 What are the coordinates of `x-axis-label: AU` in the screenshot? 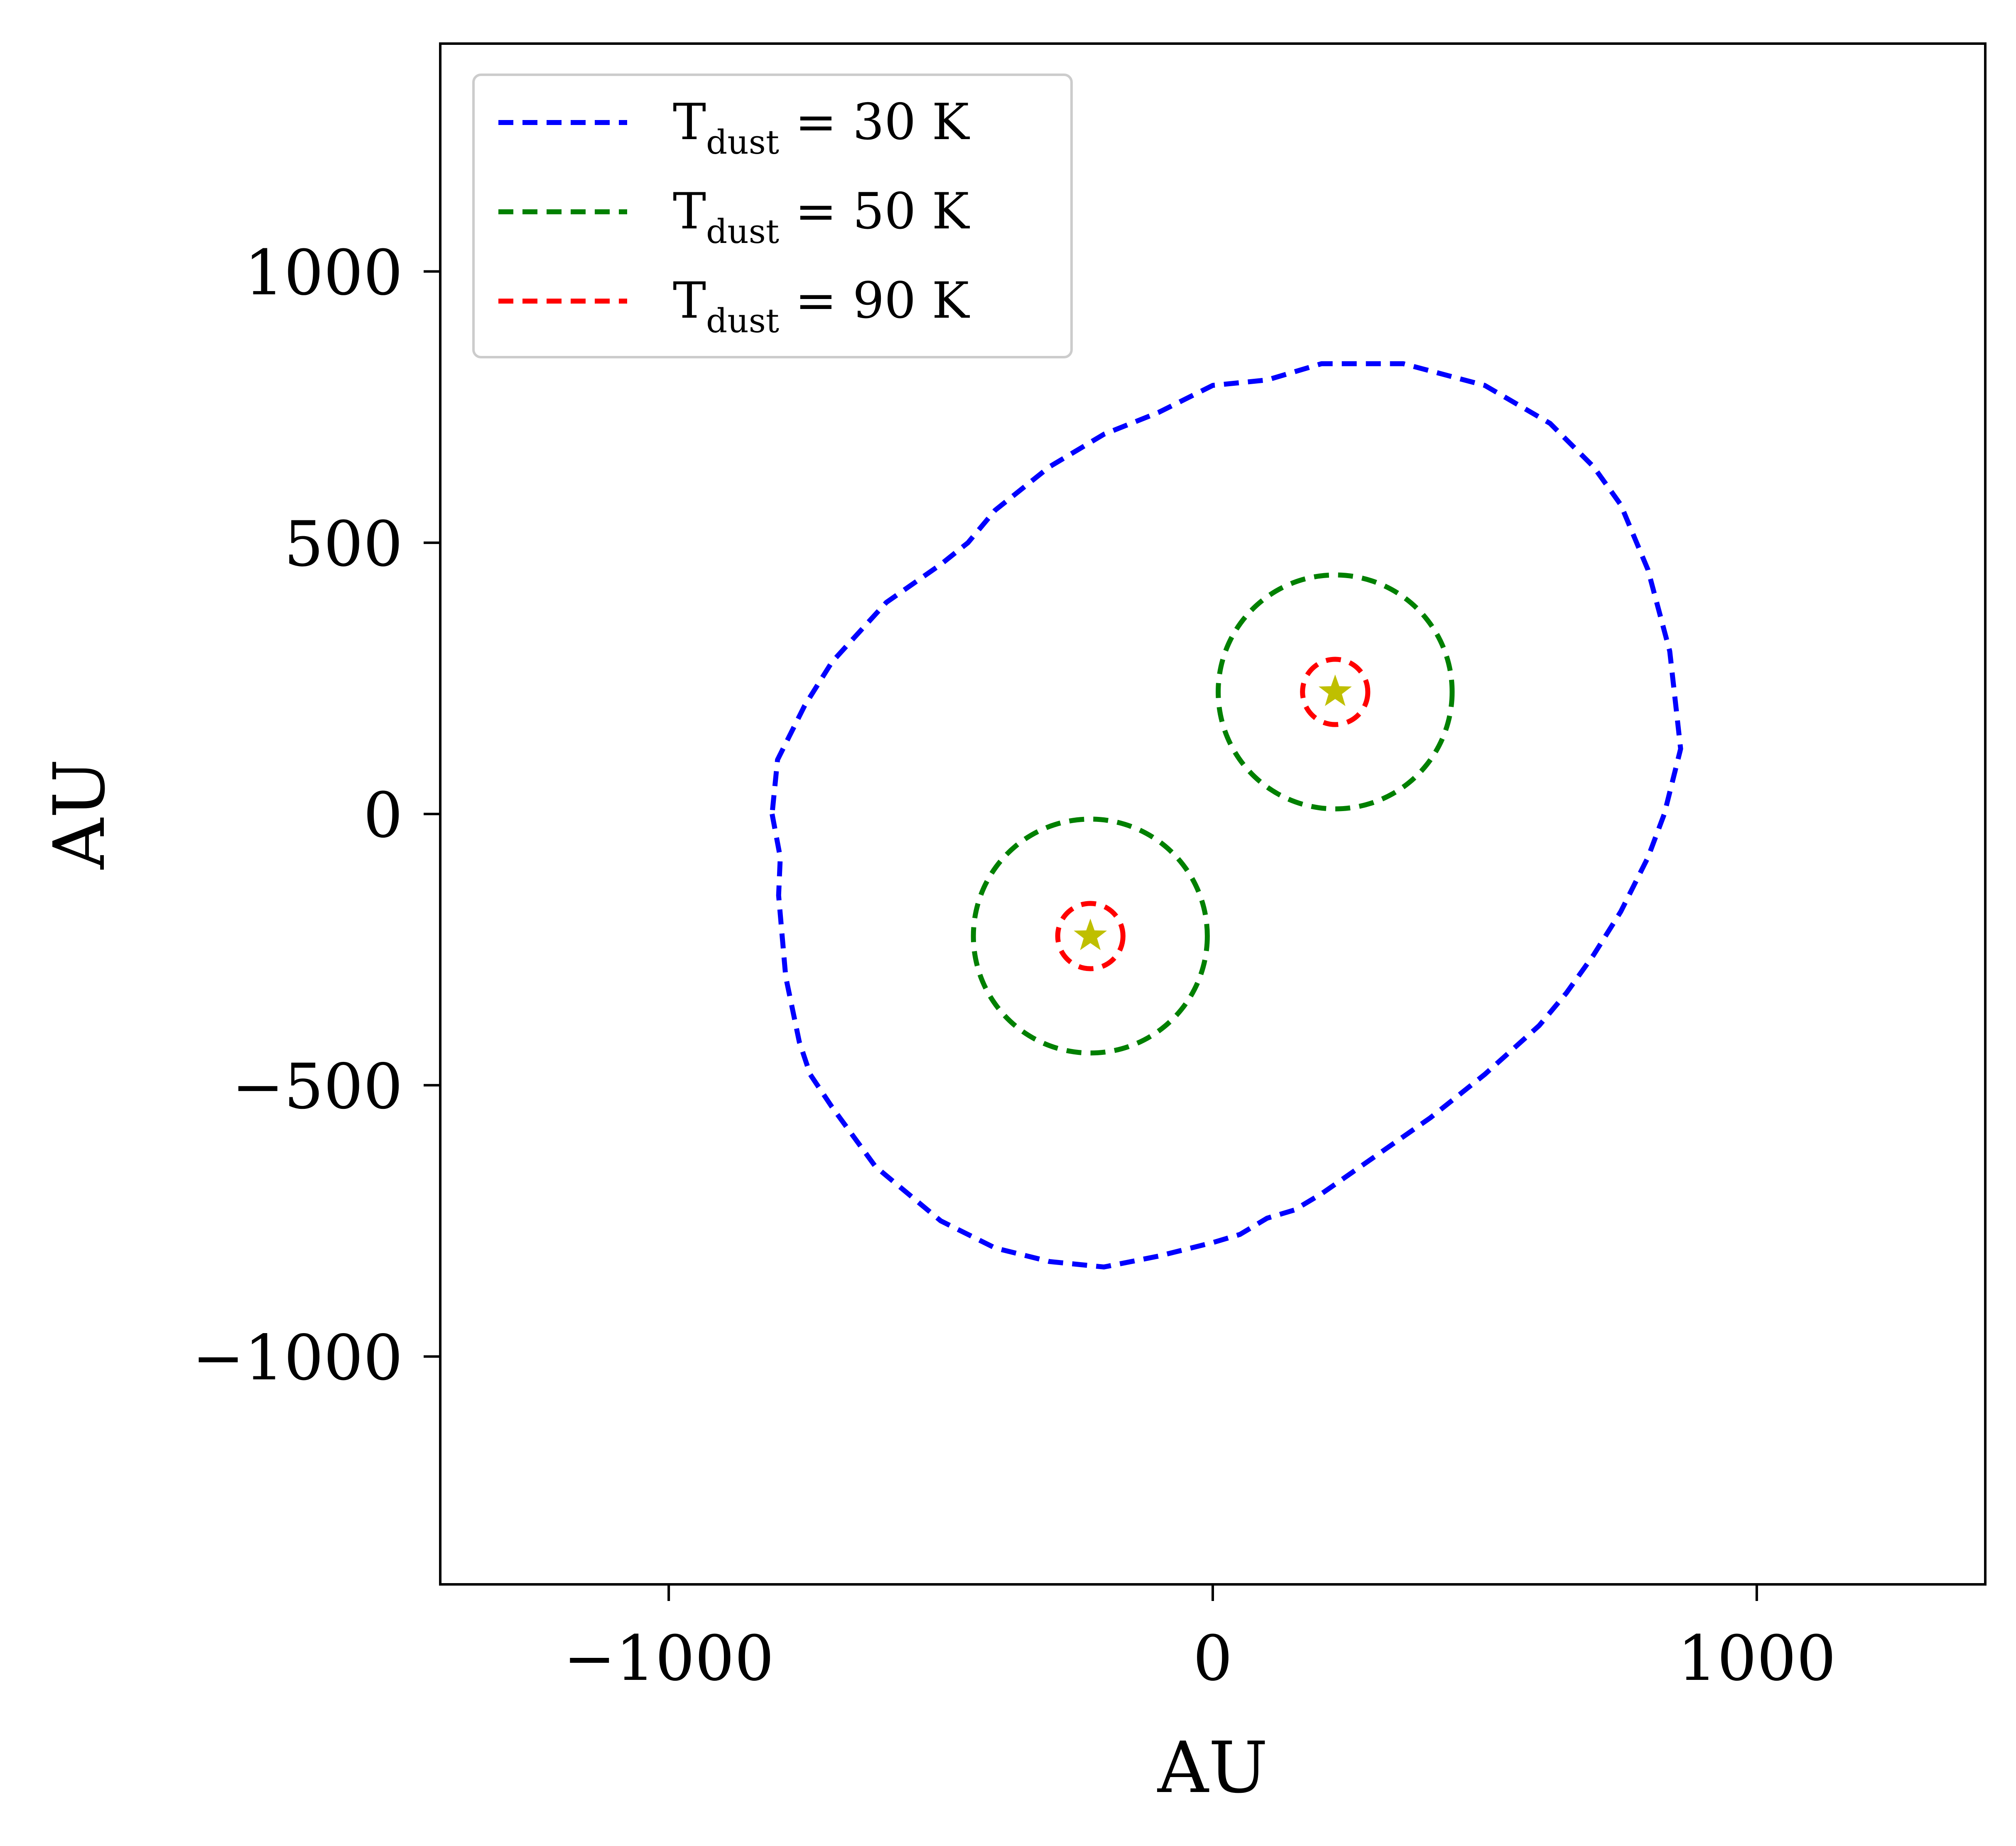 It's located at (1212, 1768).